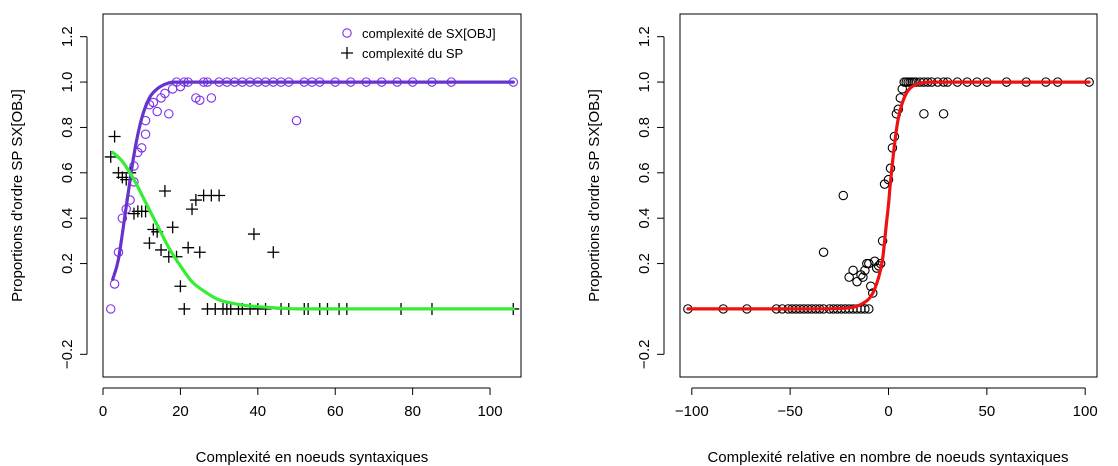  What do you see at coordinates (347, 53) in the screenshot?
I see `legend-marker-plus` at bounding box center [347, 53].